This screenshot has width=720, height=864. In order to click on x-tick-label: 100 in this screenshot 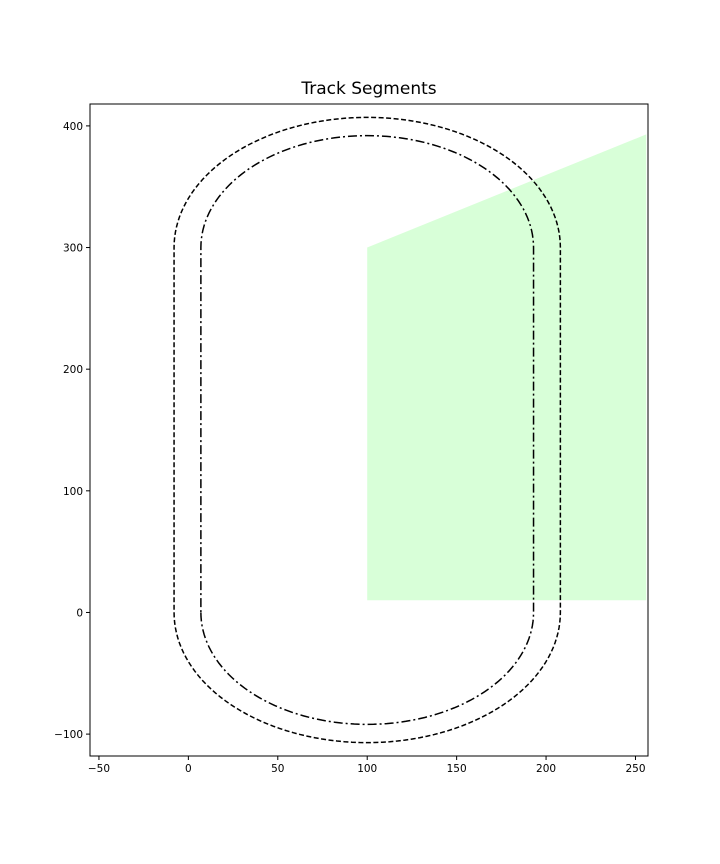, I will do `click(367, 769)`.